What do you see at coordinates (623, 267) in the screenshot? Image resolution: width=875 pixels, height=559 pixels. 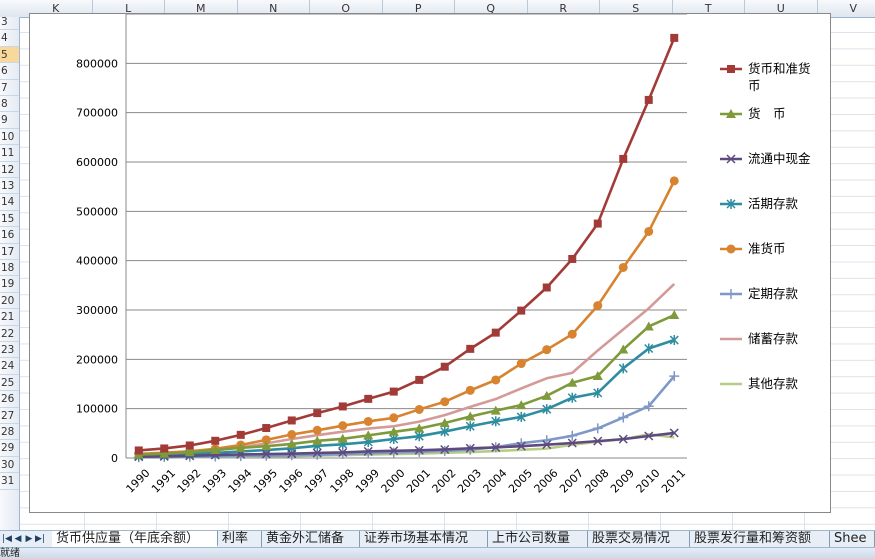 I see `data-point-s5-2009` at bounding box center [623, 267].